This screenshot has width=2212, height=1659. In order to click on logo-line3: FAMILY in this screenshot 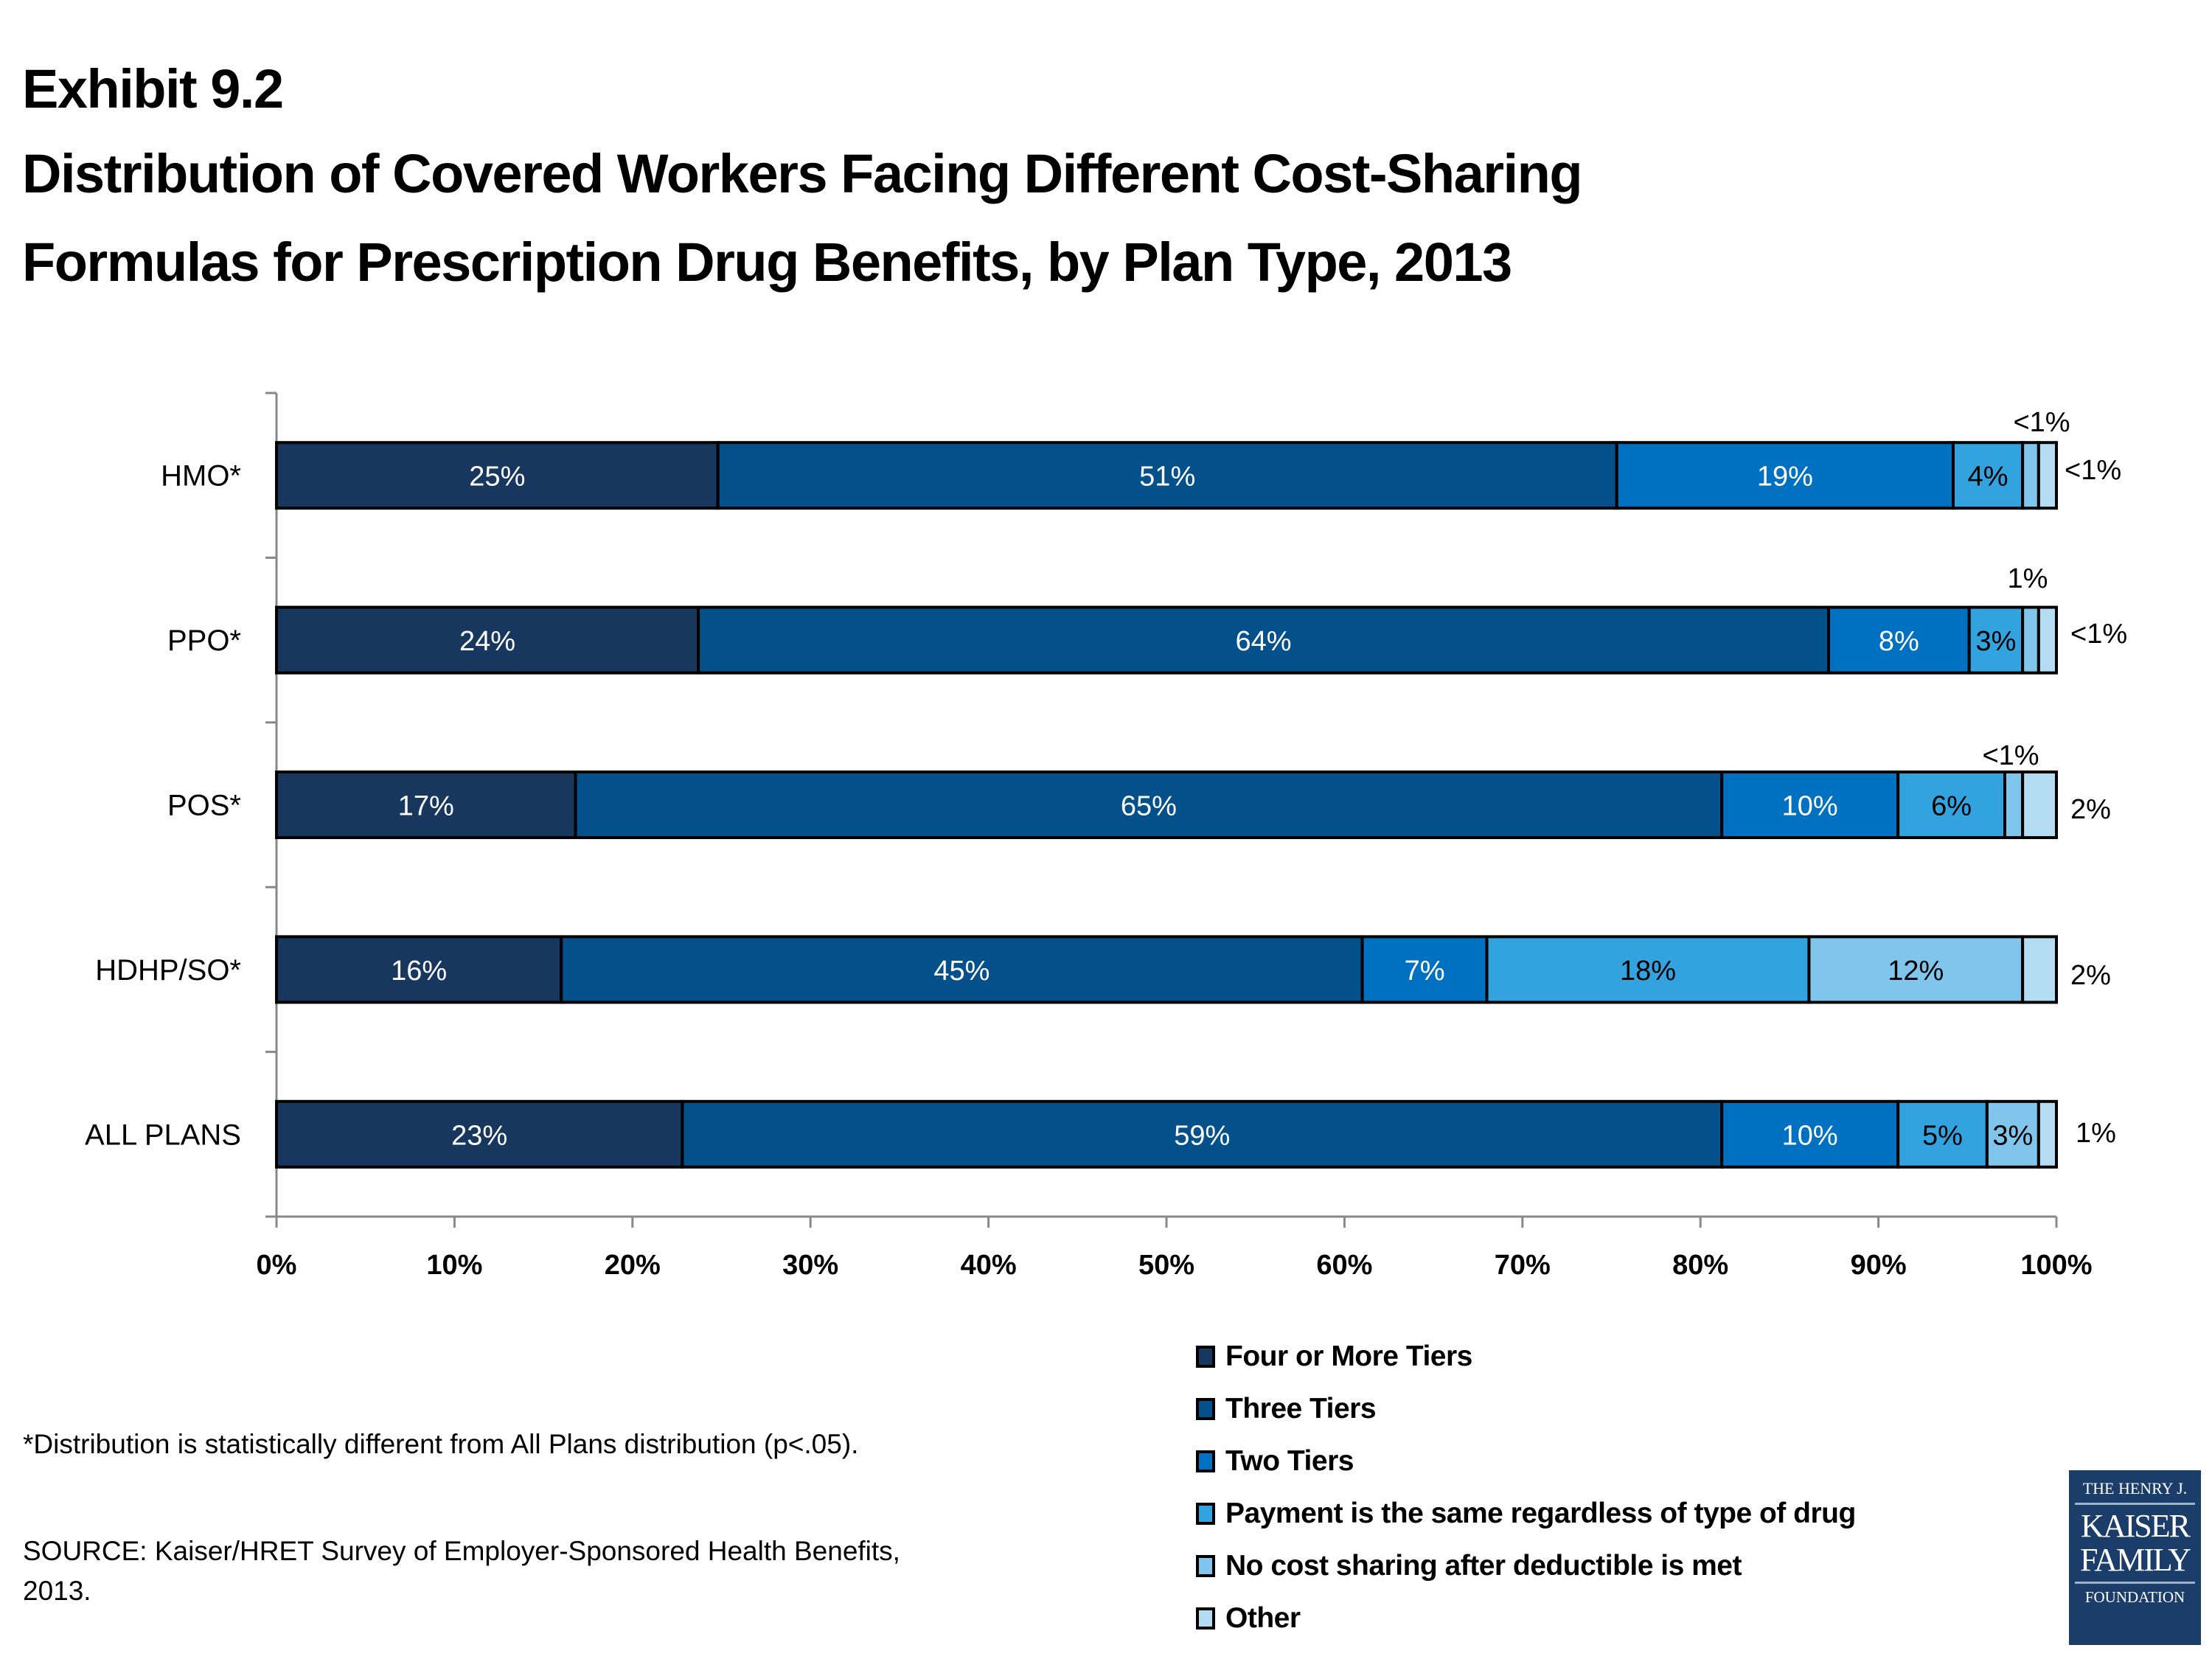, I will do `click(2135, 1560)`.